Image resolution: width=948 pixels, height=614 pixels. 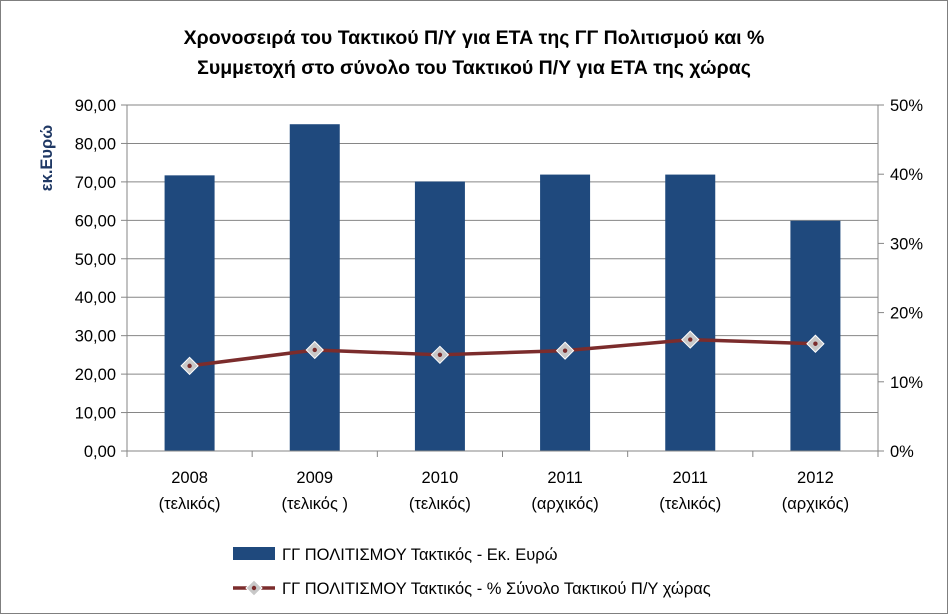 I want to click on left-tick-label: 70,00, so click(x=95, y=183).